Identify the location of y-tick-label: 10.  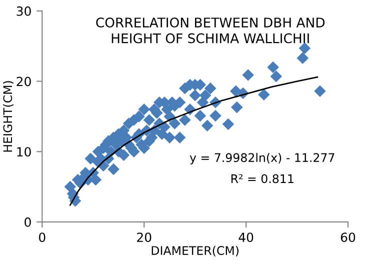
(24, 152).